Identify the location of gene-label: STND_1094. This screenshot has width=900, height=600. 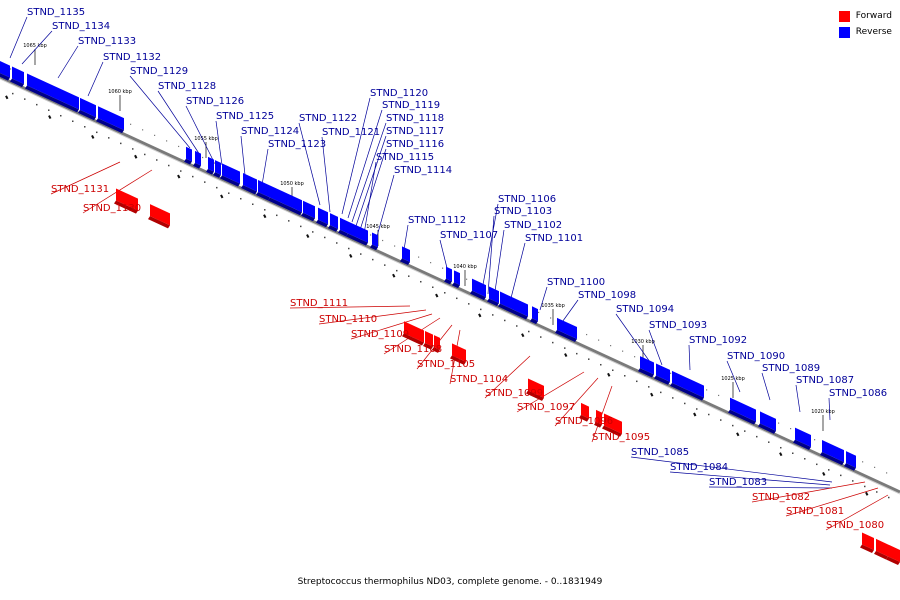
(645, 309).